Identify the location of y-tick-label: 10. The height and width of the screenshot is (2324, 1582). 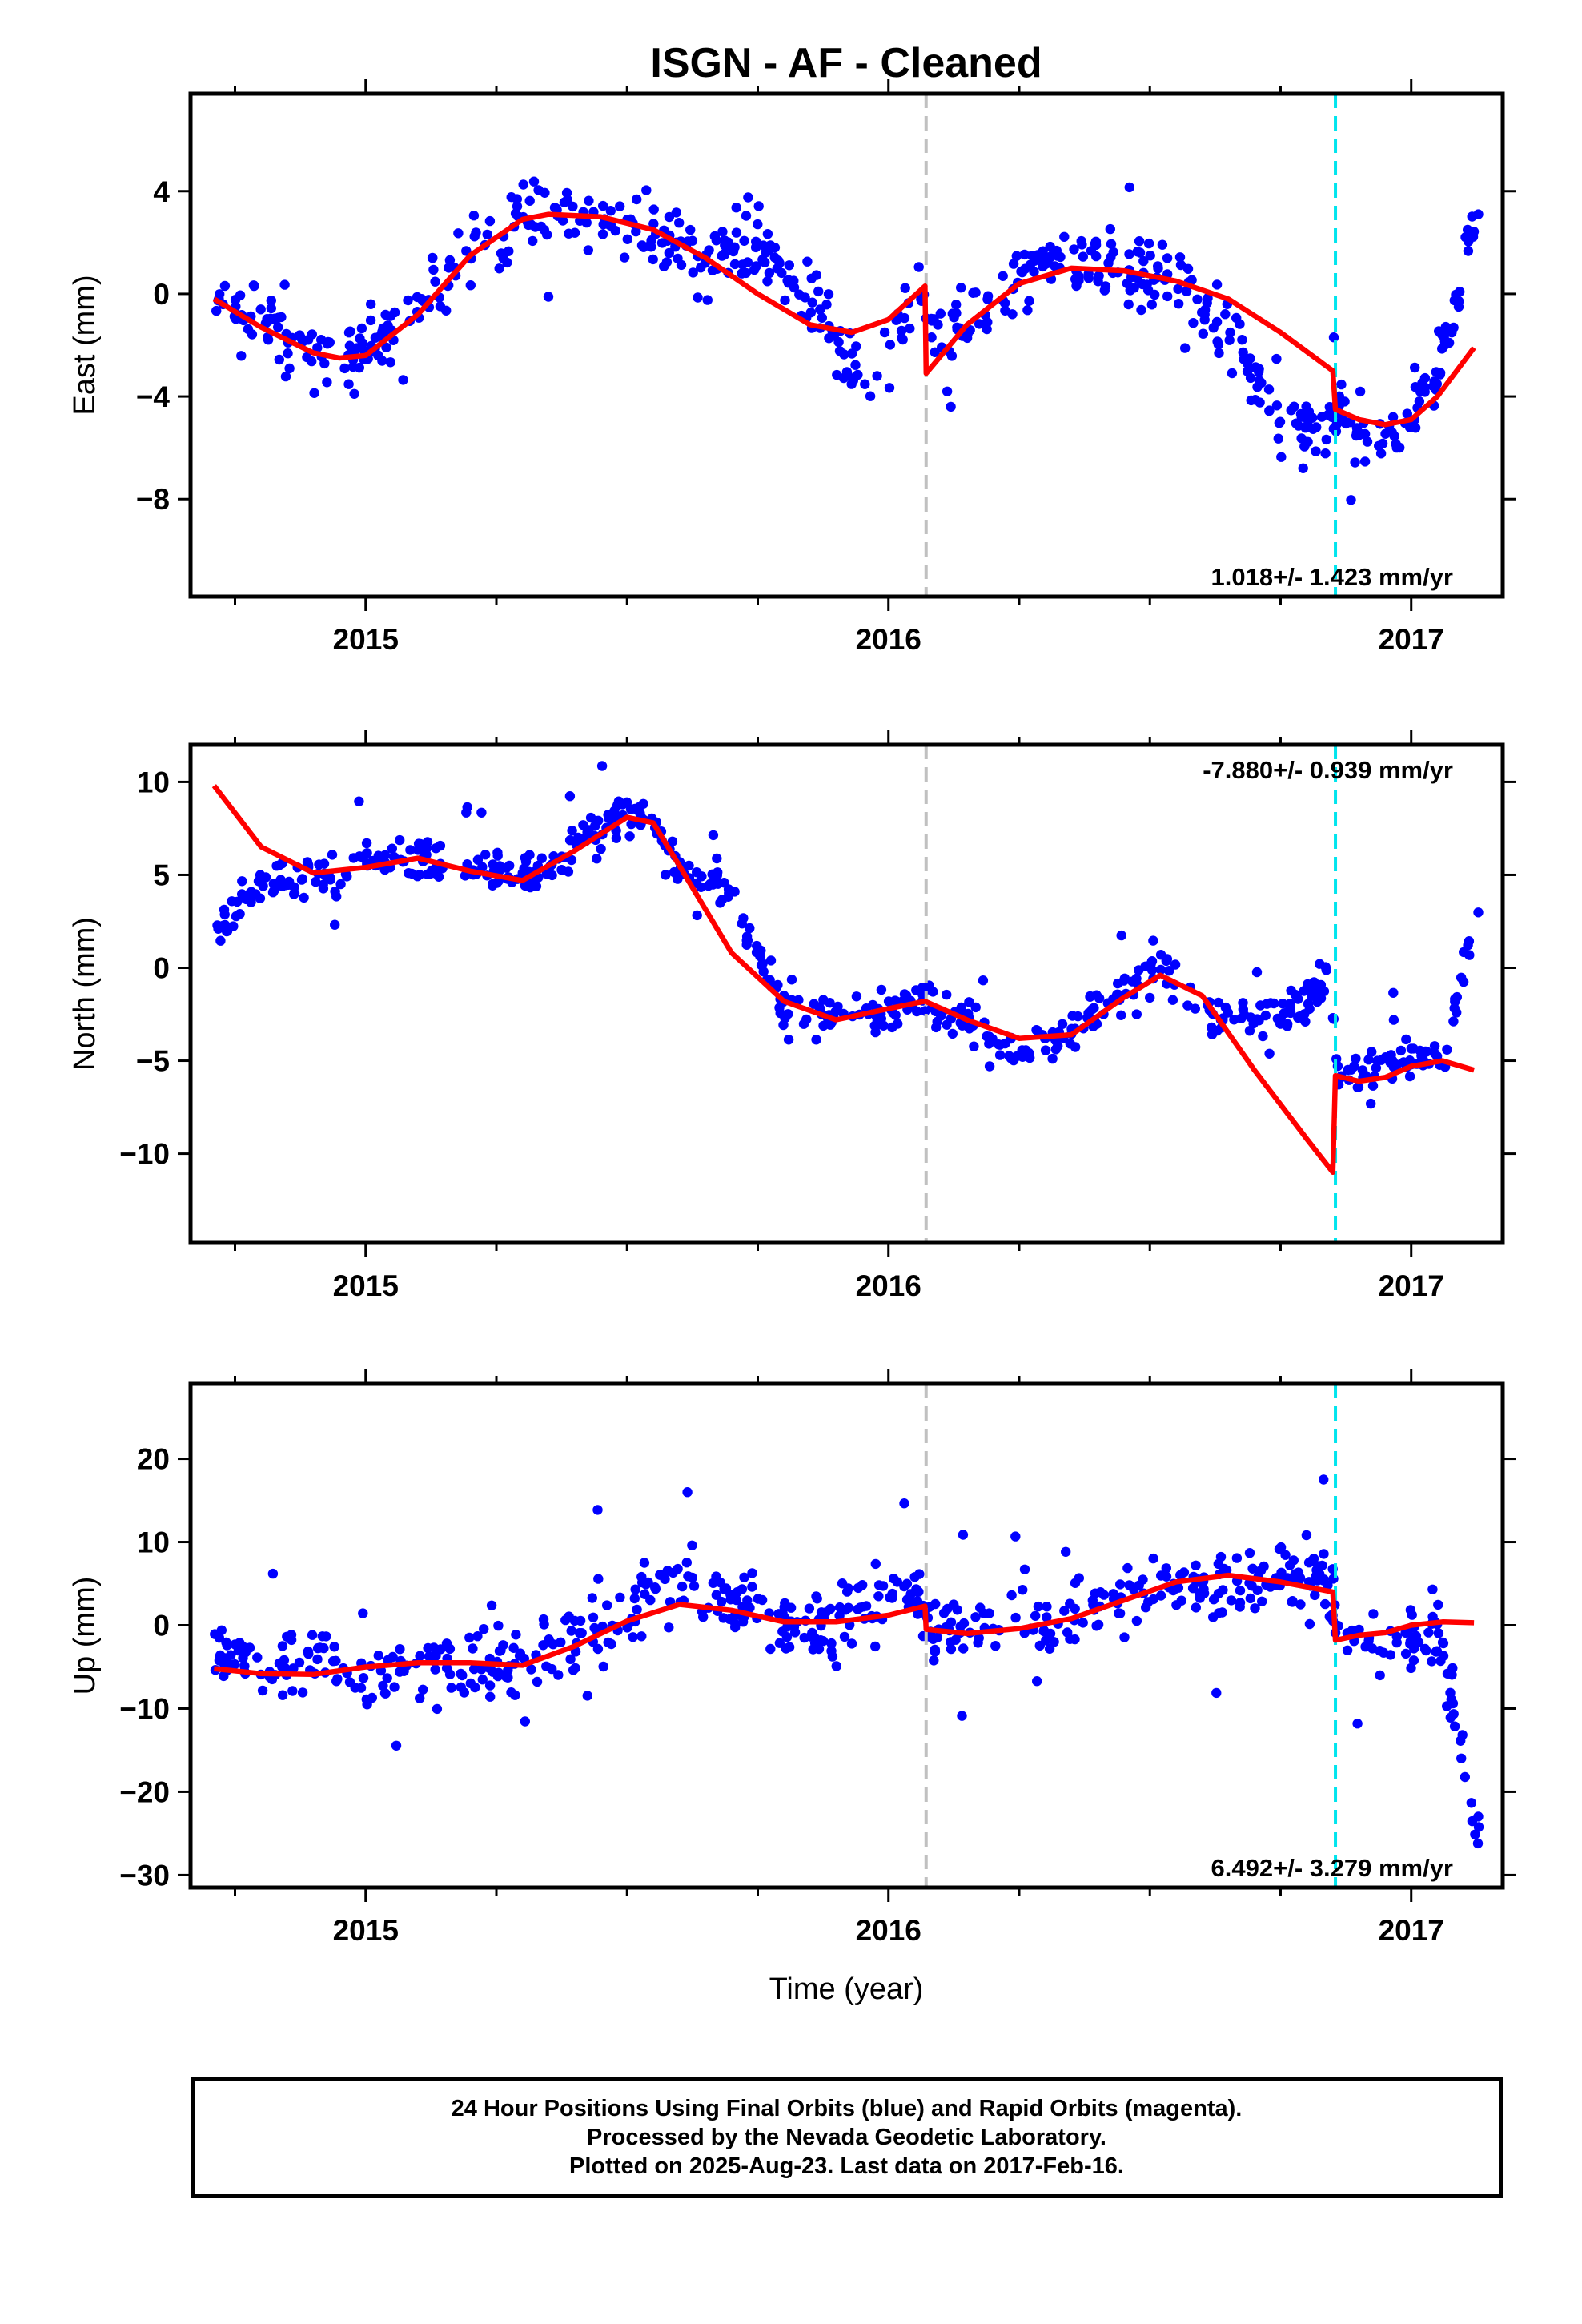
(154, 1542).